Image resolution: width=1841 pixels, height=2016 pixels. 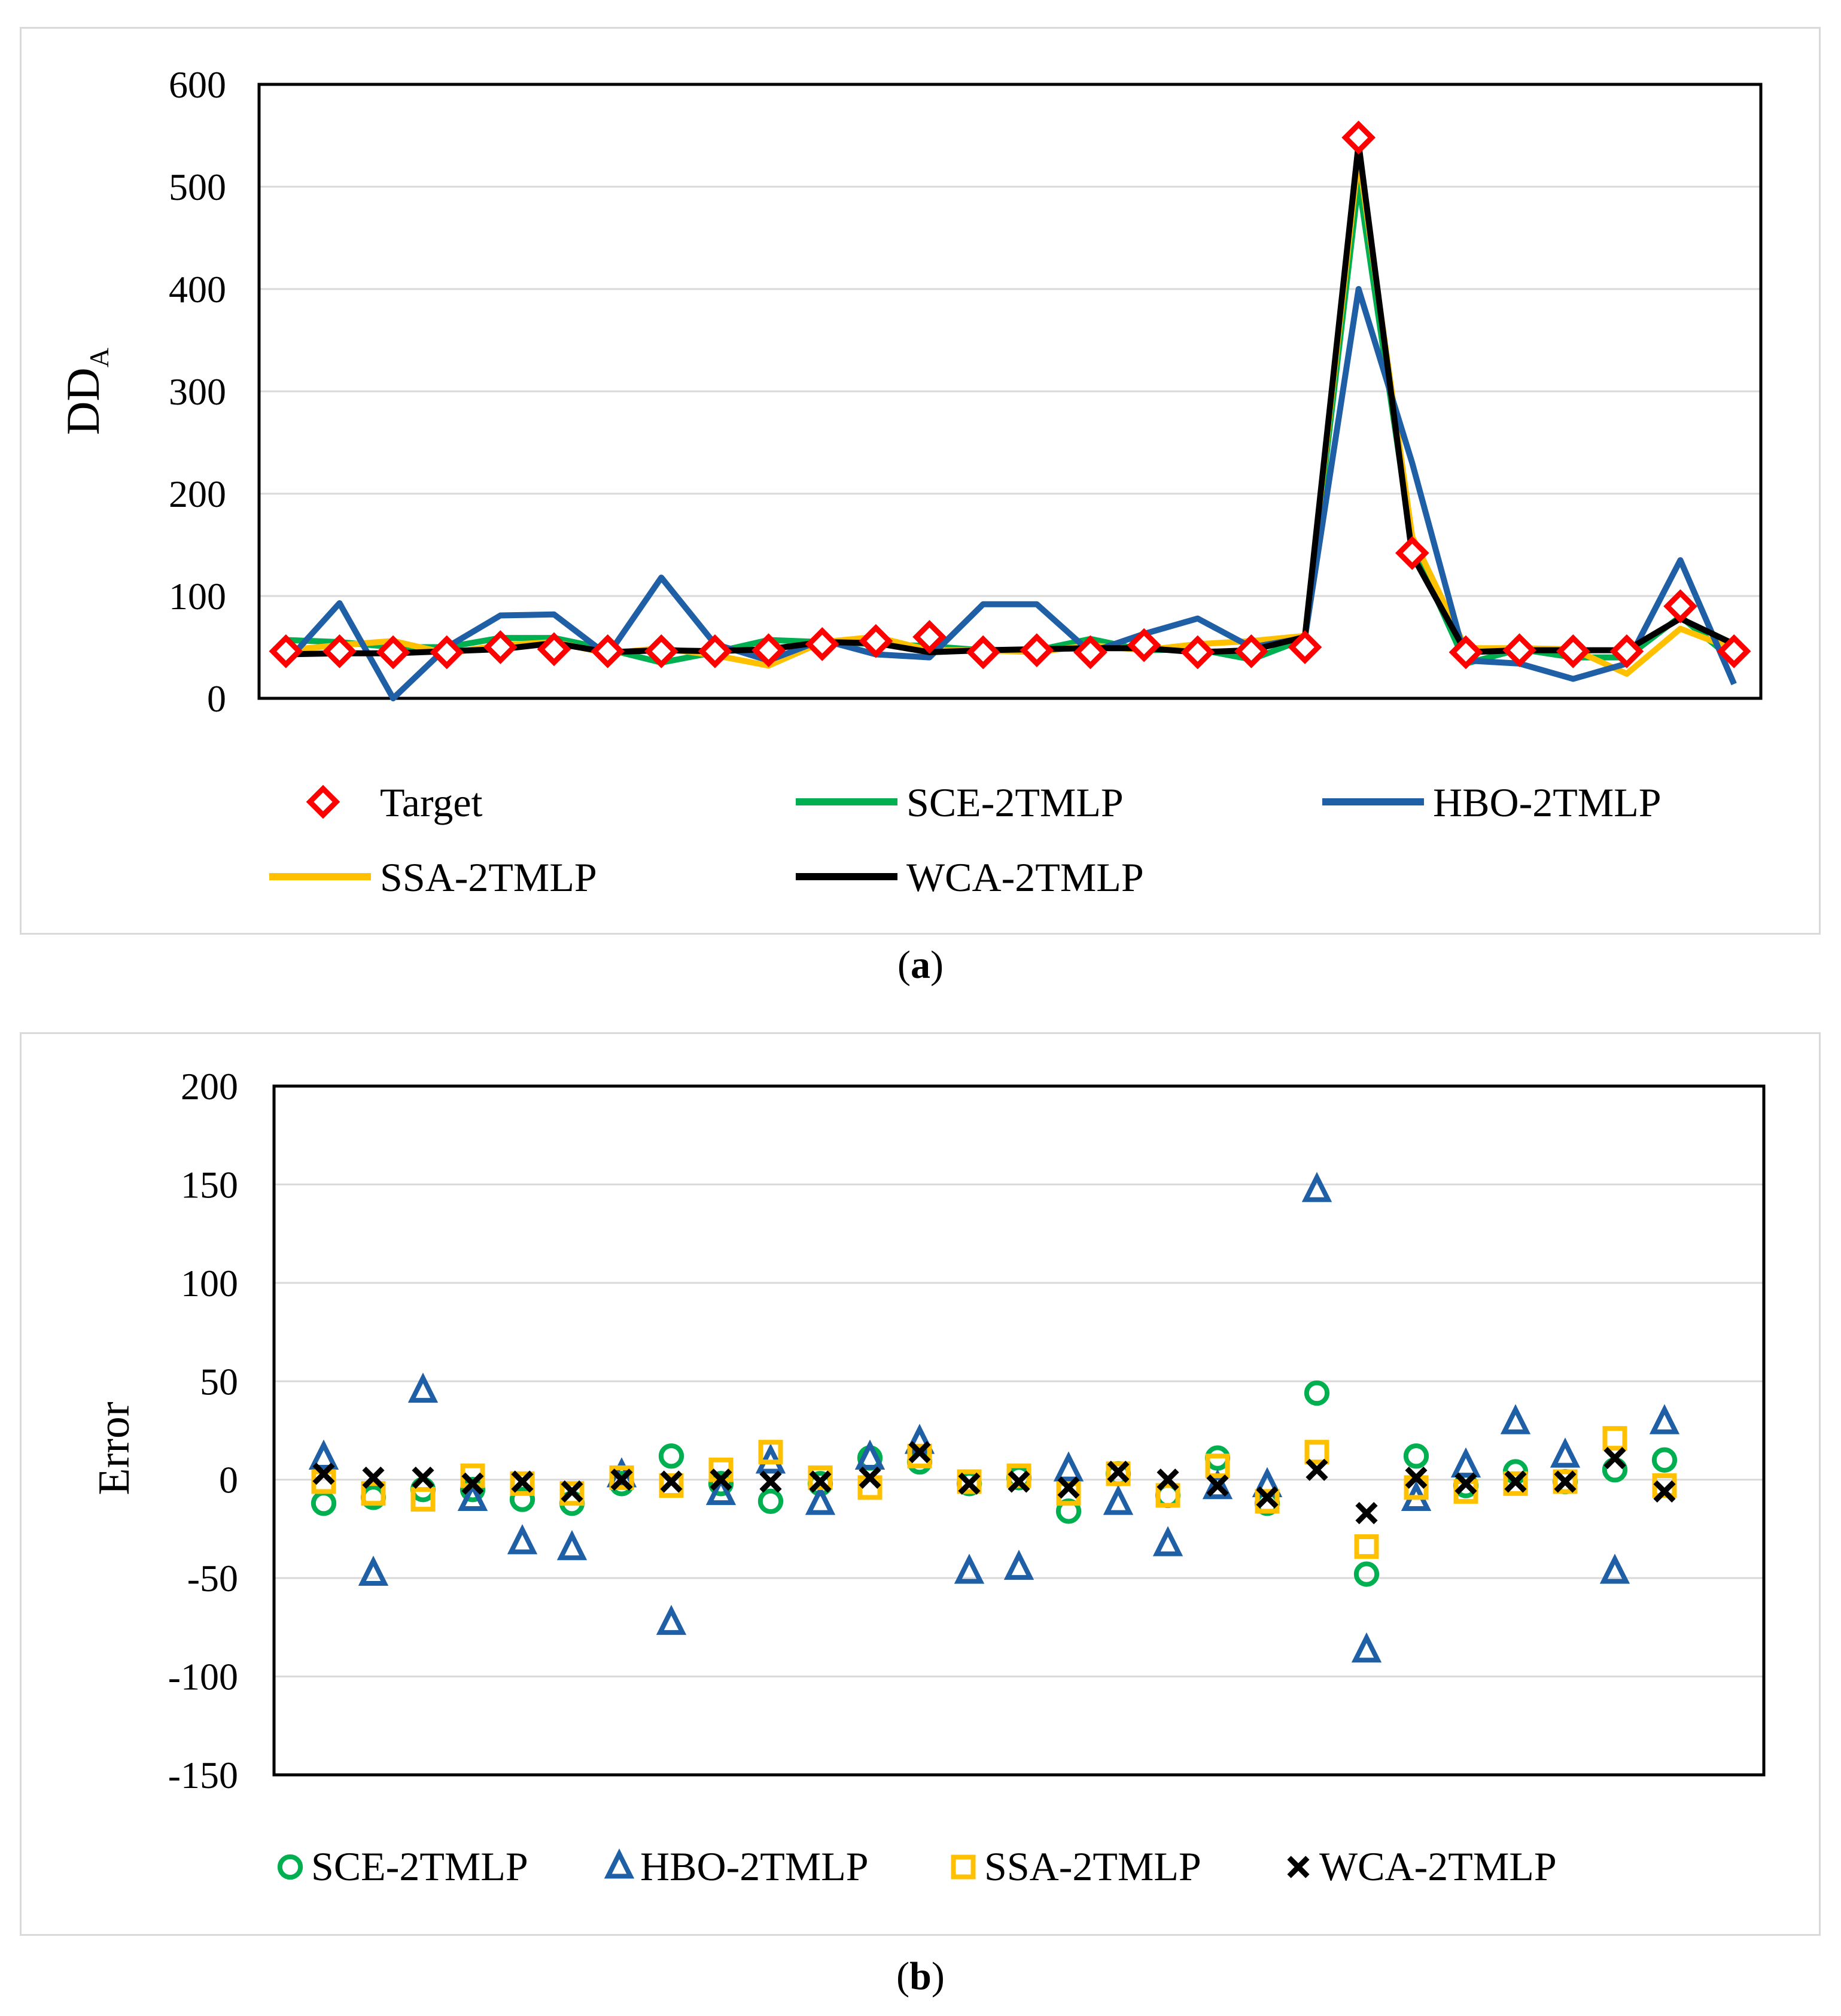 What do you see at coordinates (1025, 878) in the screenshot?
I see `legend-label: WCA-2TMLP` at bounding box center [1025, 878].